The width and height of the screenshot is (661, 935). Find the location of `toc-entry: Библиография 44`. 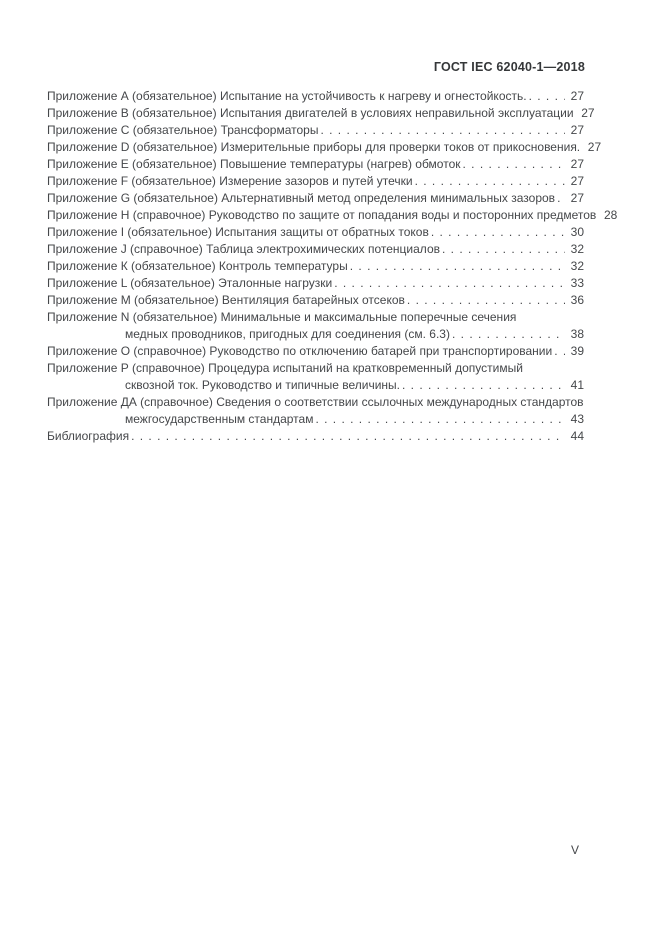

toc-entry: Библиография 44 is located at coordinates (315, 436).